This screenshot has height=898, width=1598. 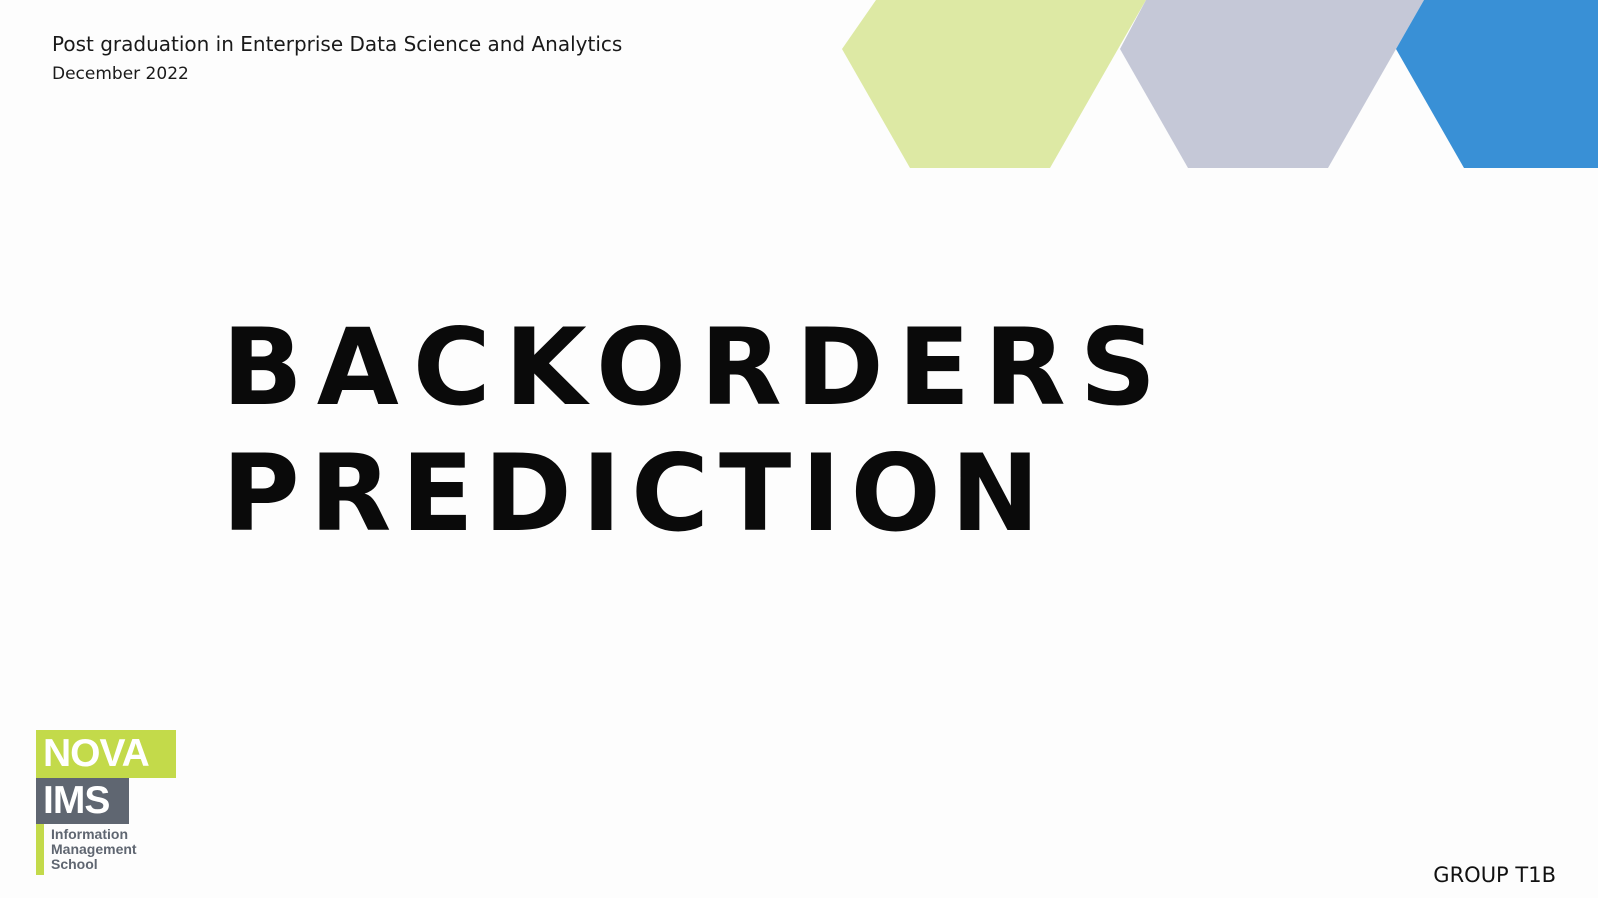 I want to click on decorative-hexagons, so click(x=1220, y=84).